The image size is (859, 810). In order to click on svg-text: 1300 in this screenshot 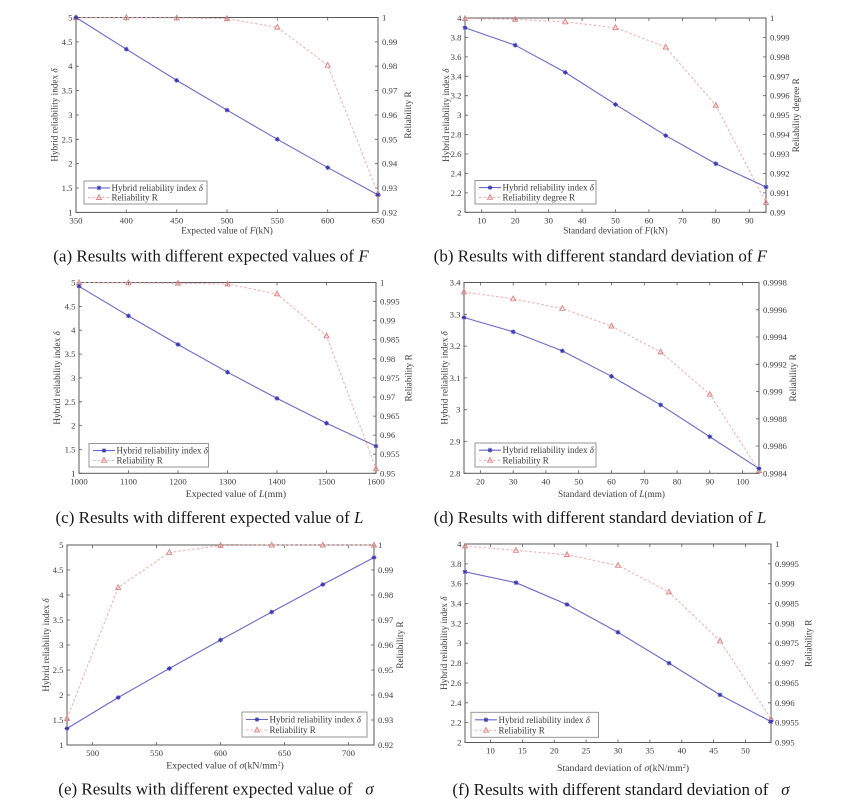, I will do `click(228, 481)`.